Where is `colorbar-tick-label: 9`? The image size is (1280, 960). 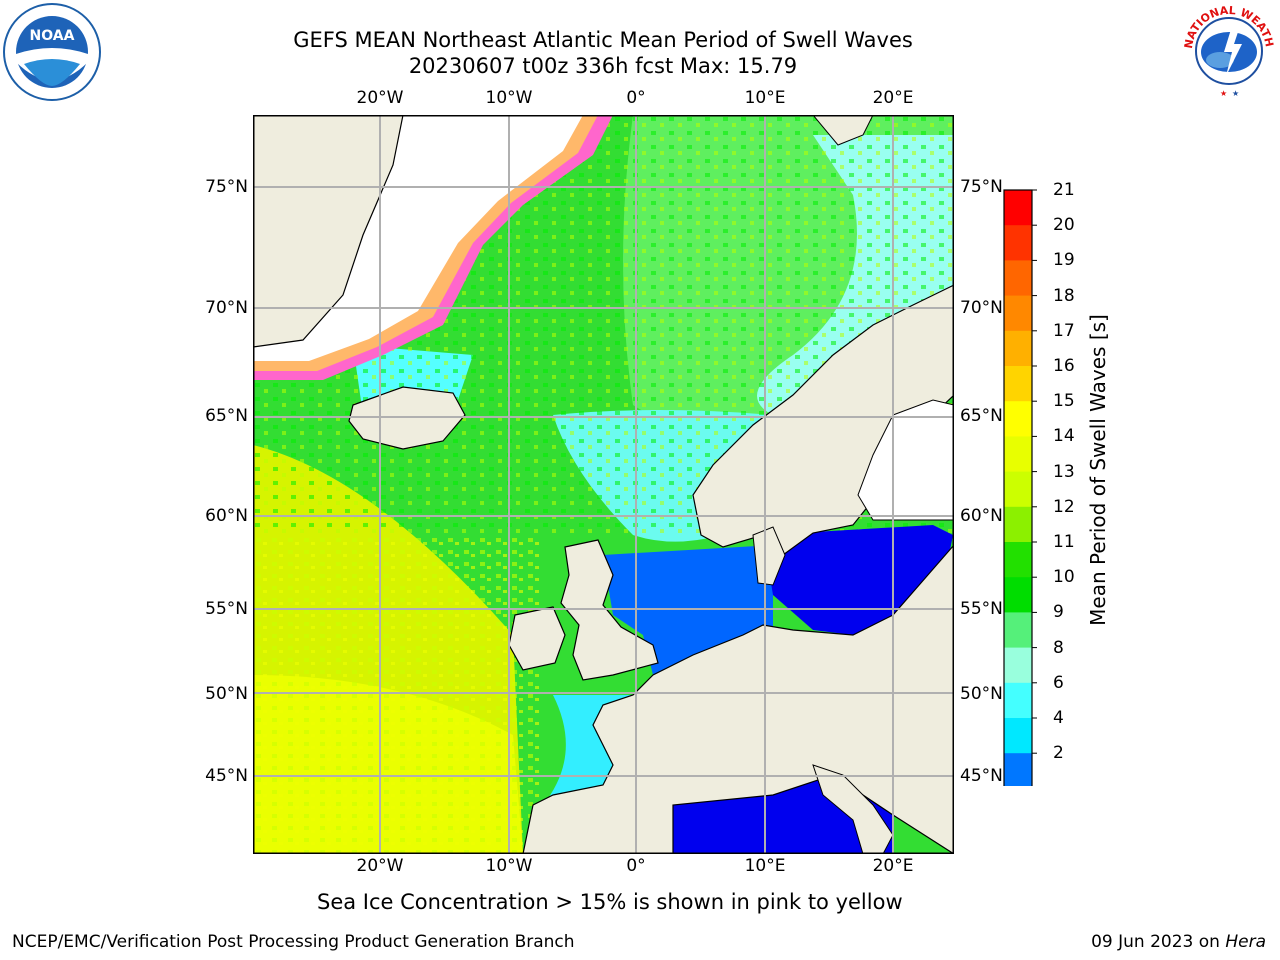 colorbar-tick-label: 9 is located at coordinates (1058, 612).